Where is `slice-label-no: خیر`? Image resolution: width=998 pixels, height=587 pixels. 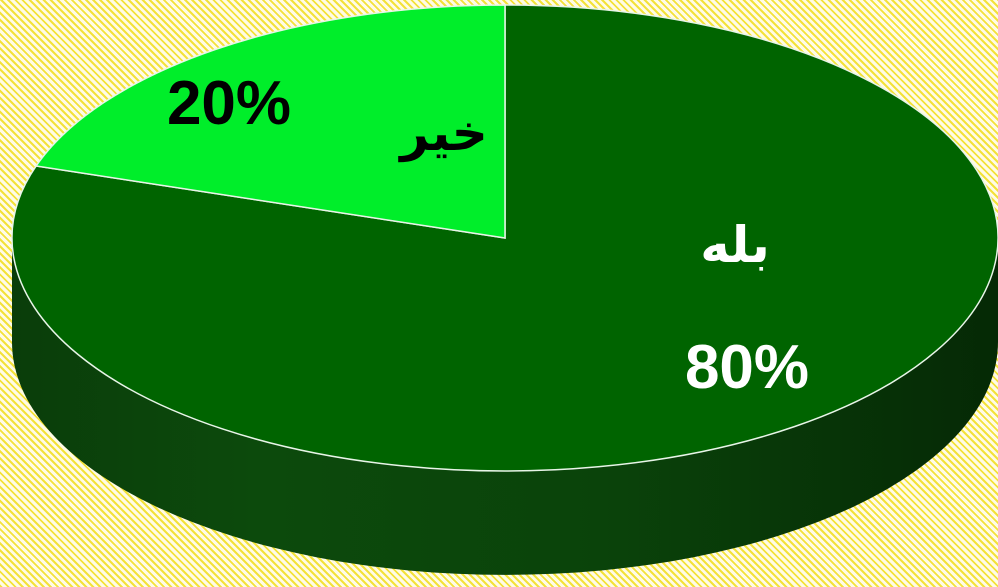
slice-label-no: خیر is located at coordinates (442, 134).